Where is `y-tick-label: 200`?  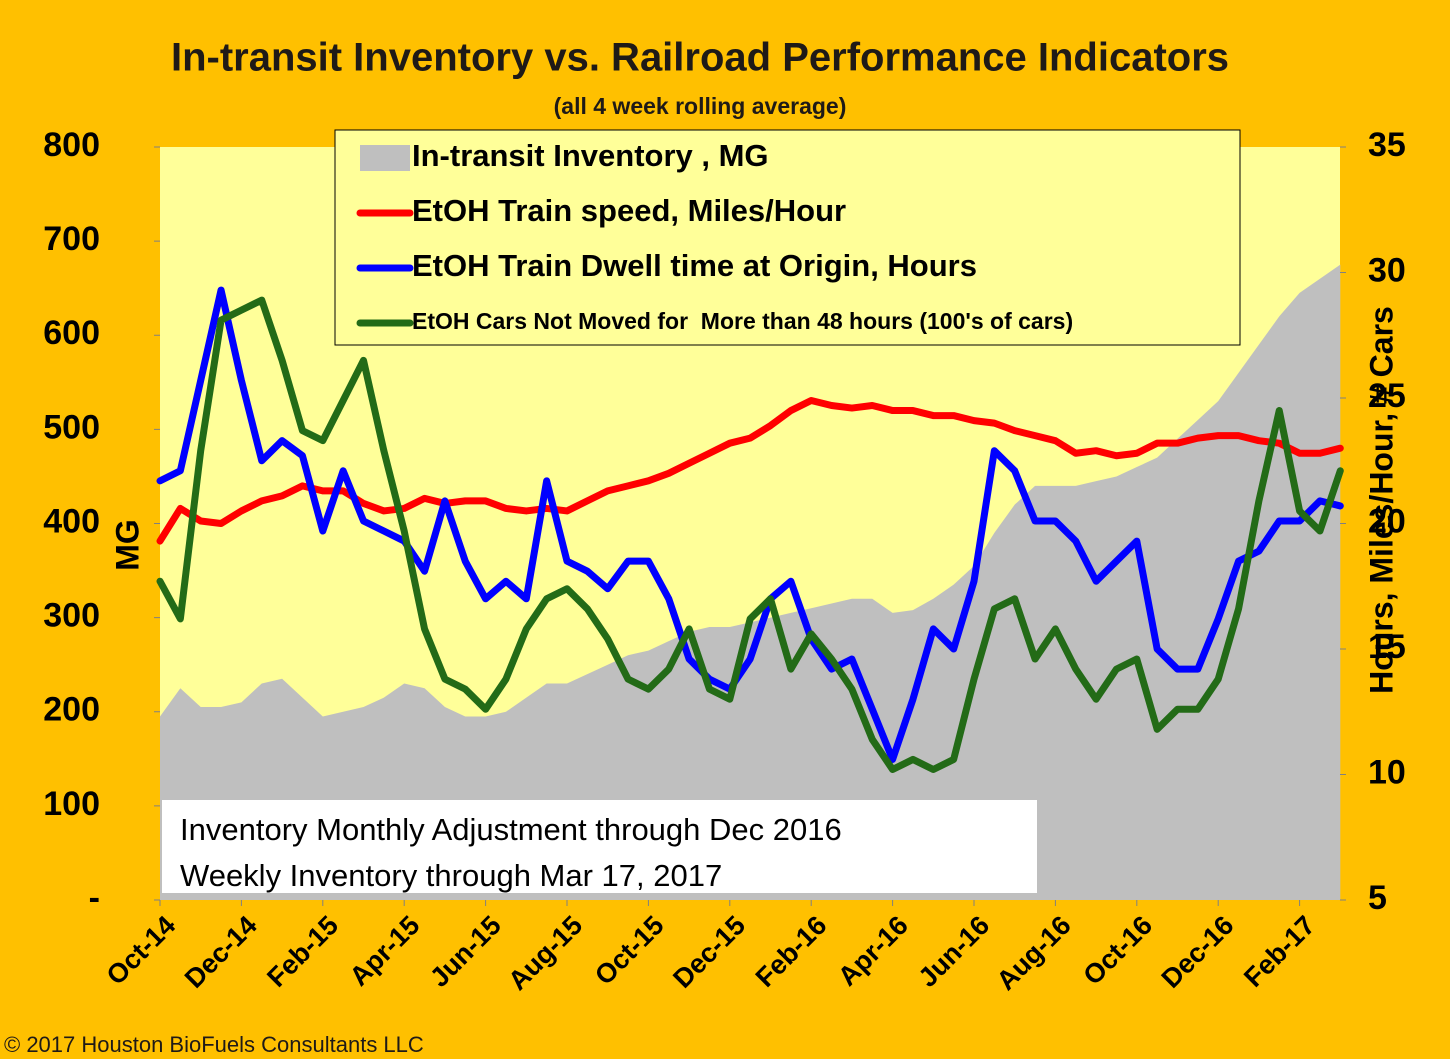 y-tick-label: 200 is located at coordinates (71, 710).